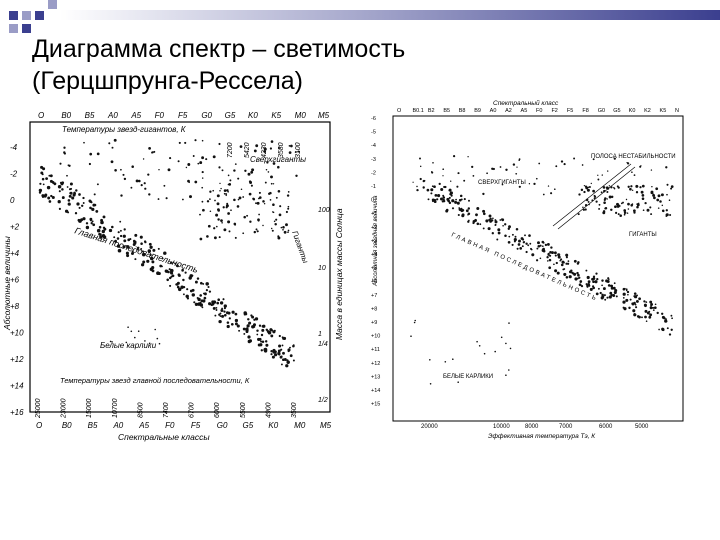 This screenshot has height=540, width=720. Describe the element at coordinates (160, 115) in the screenshot. I see `left-top-class-label: F0` at that location.